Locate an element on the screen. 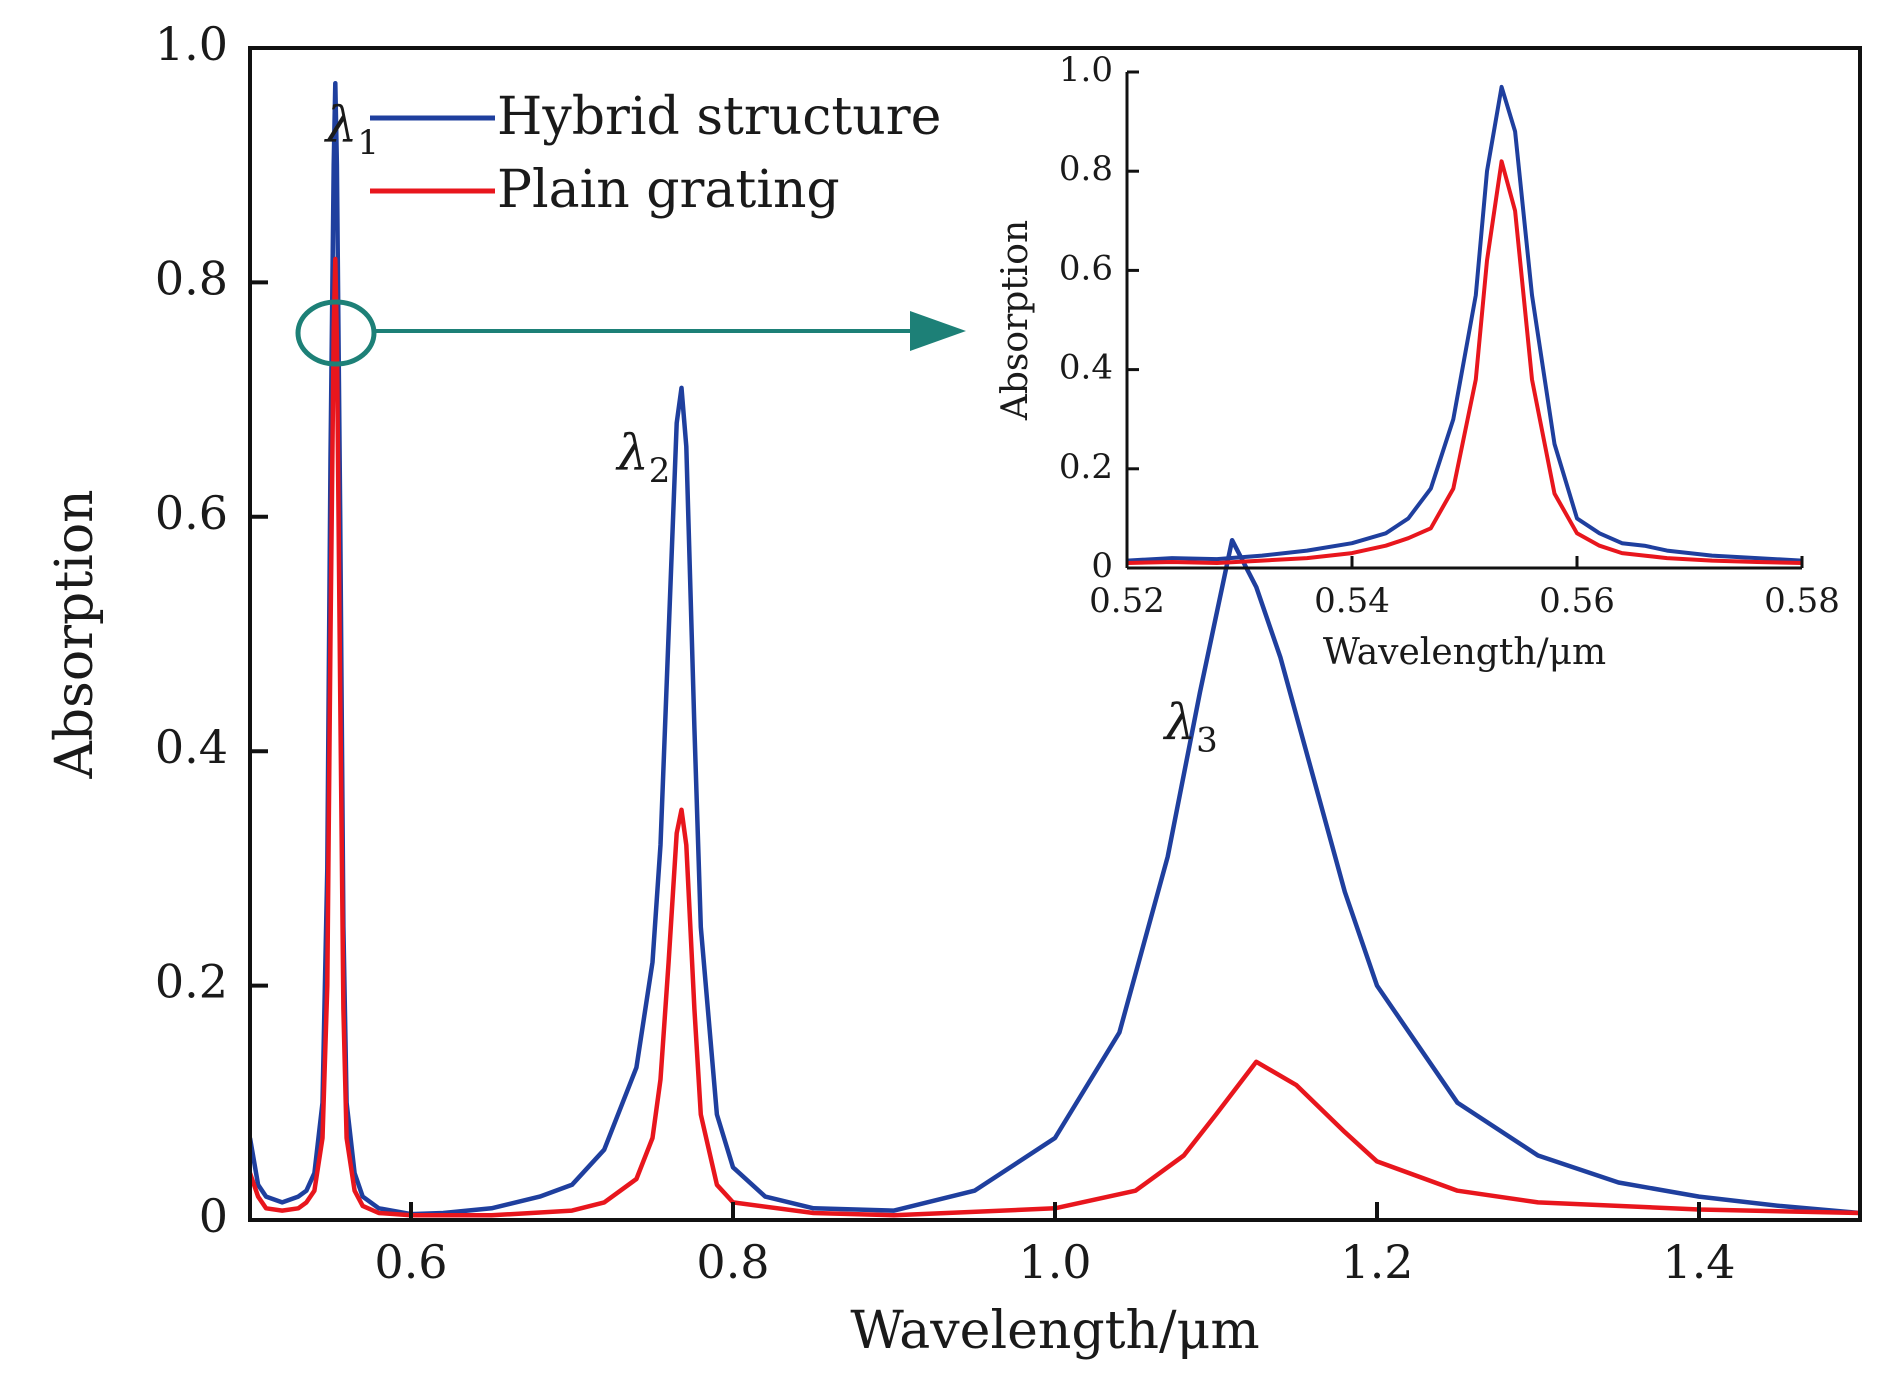 The width and height of the screenshot is (1890, 1386). inset-ytick-label: 1.0 is located at coordinates (1086, 70).